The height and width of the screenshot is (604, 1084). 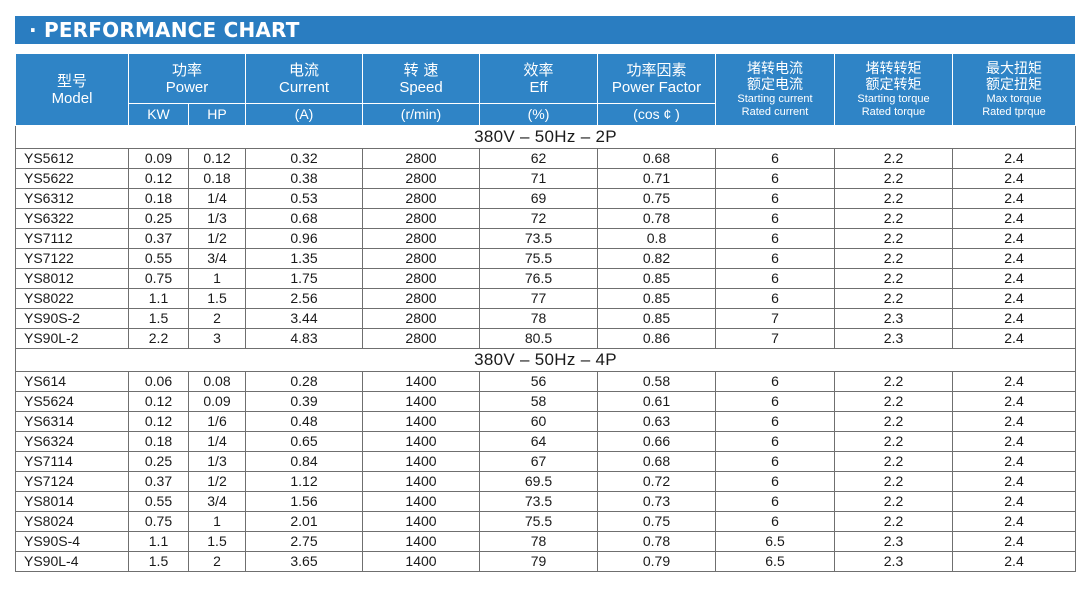 I want to click on cell-current: 0.28, so click(x=304, y=381).